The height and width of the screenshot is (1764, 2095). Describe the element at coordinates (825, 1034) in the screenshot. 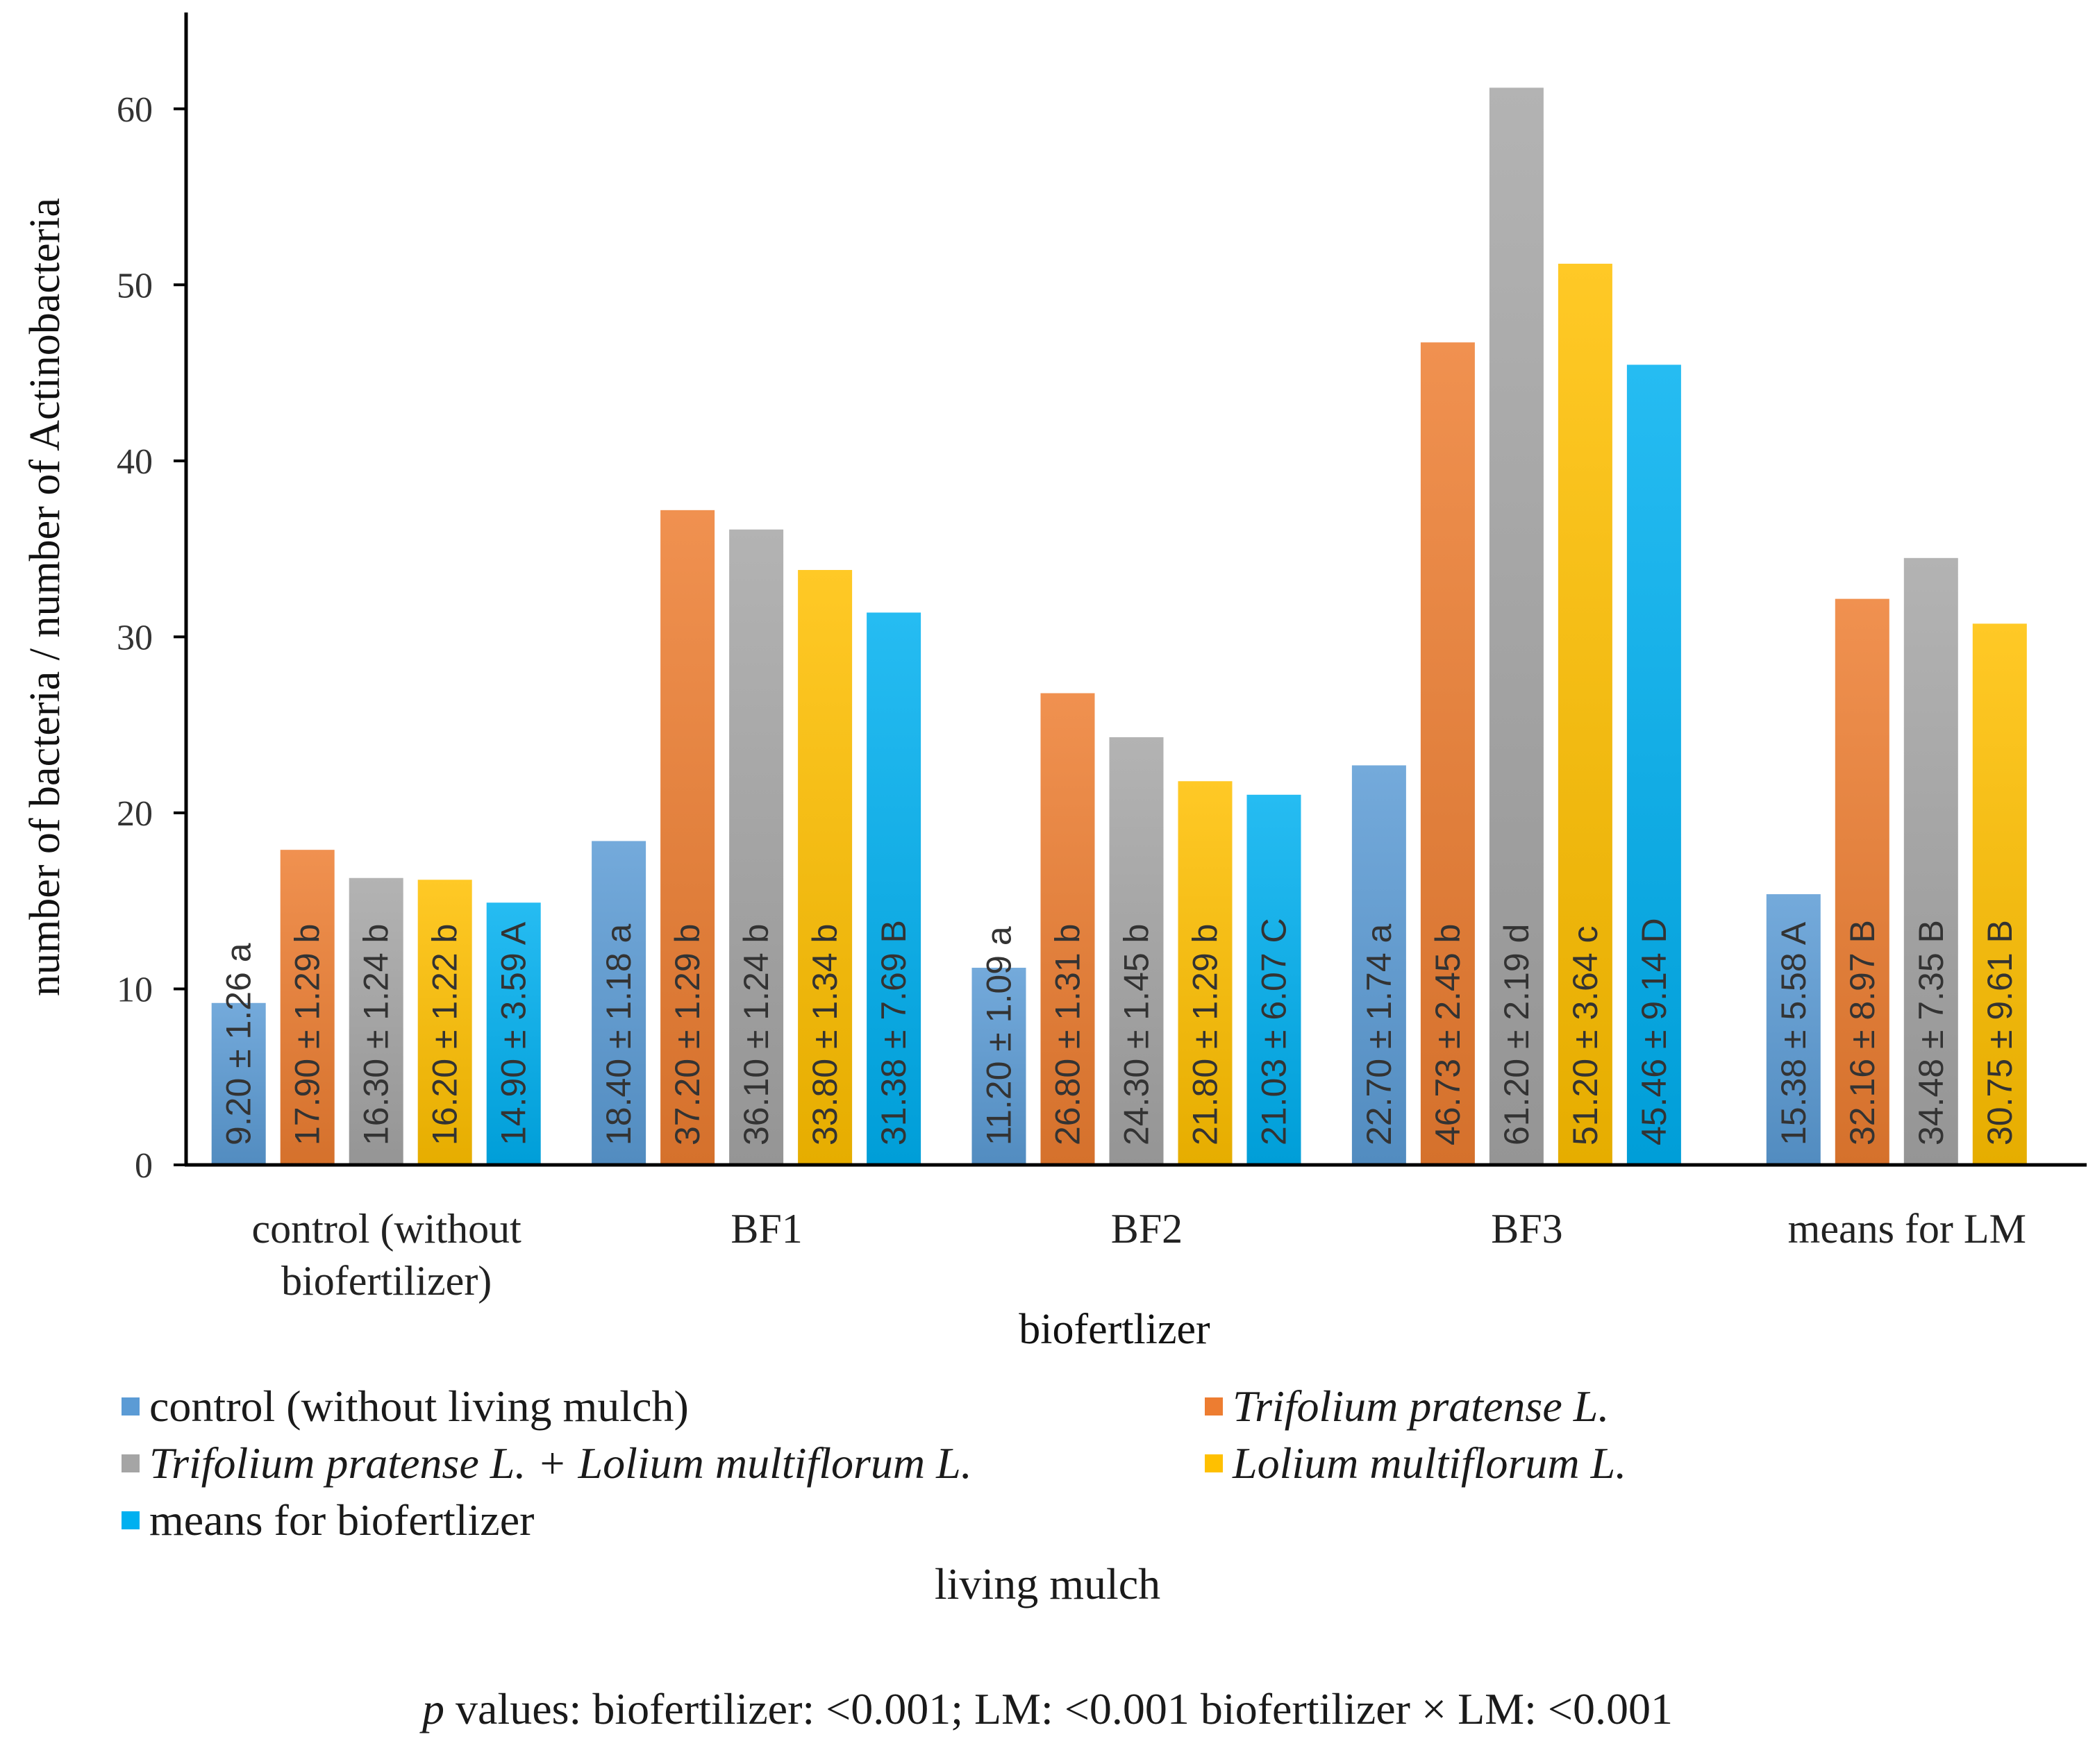

I see `bar-label-2-4: 33.80 ± 1.34 b` at that location.